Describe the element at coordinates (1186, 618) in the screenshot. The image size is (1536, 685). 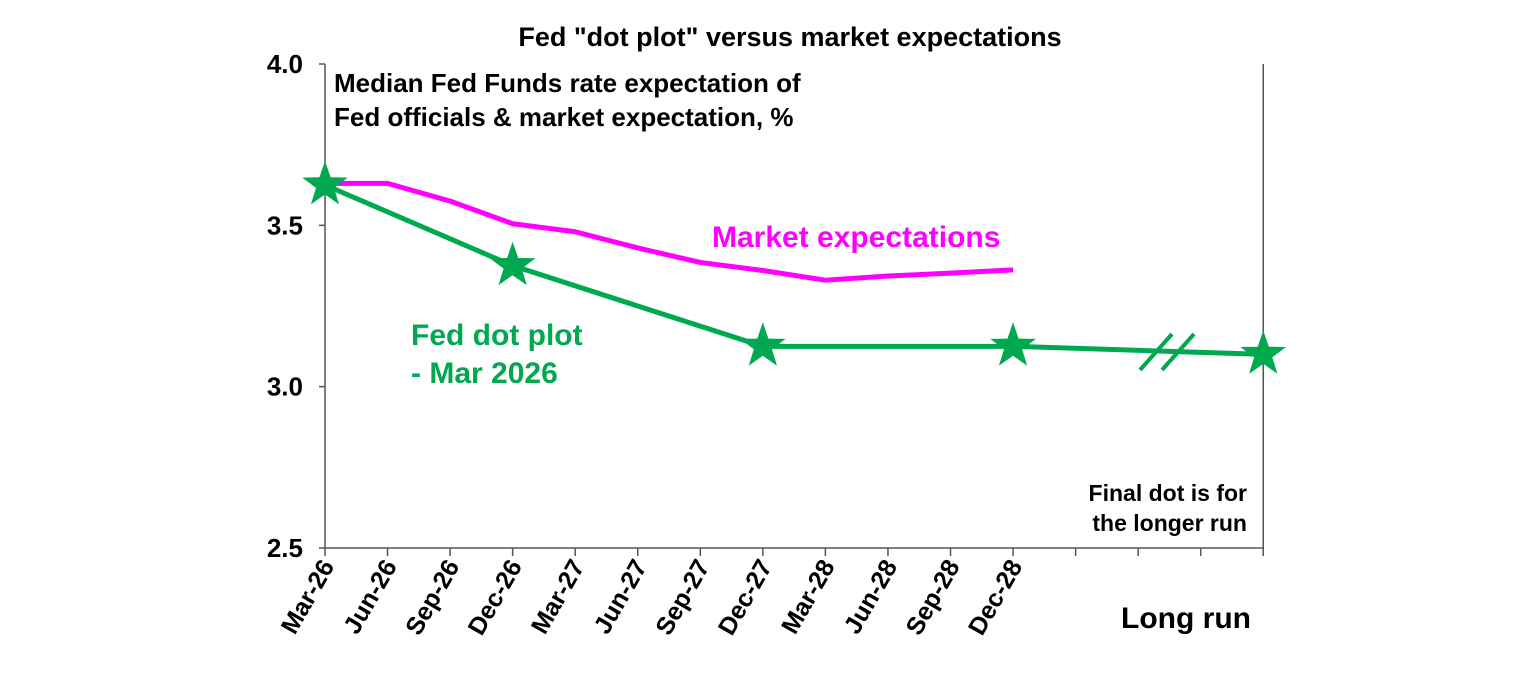
I see `x-tick-label: Long run` at that location.